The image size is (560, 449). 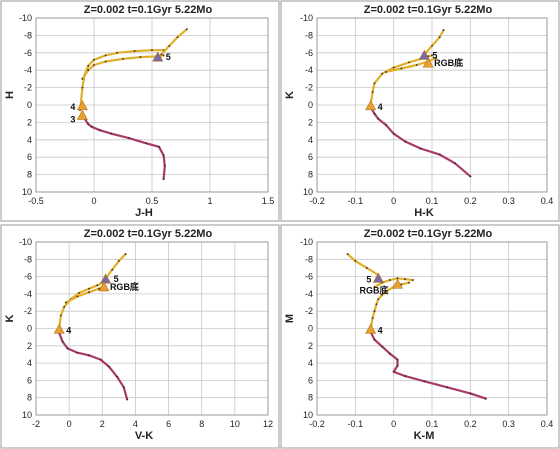 I want to click on x-tick-label: 4, so click(x=135, y=424).